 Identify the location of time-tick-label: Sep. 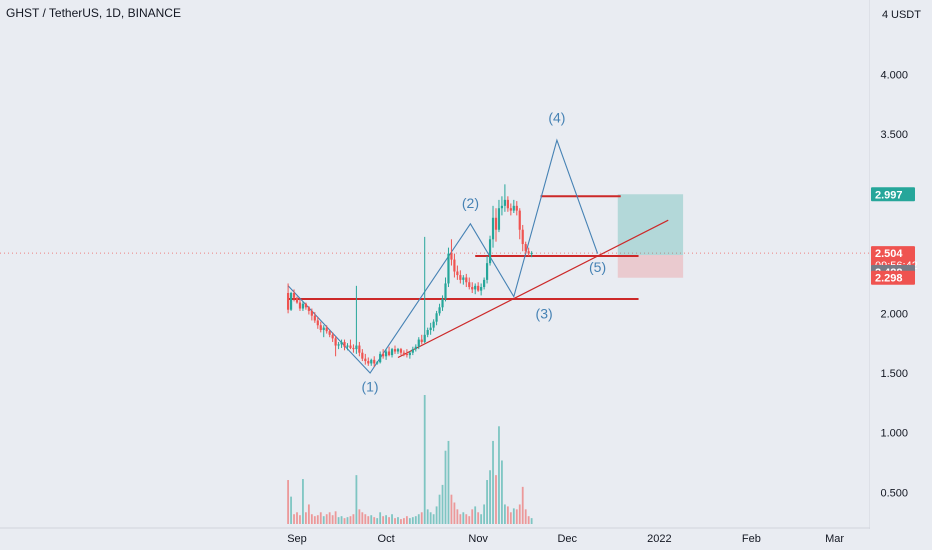
(297, 539).